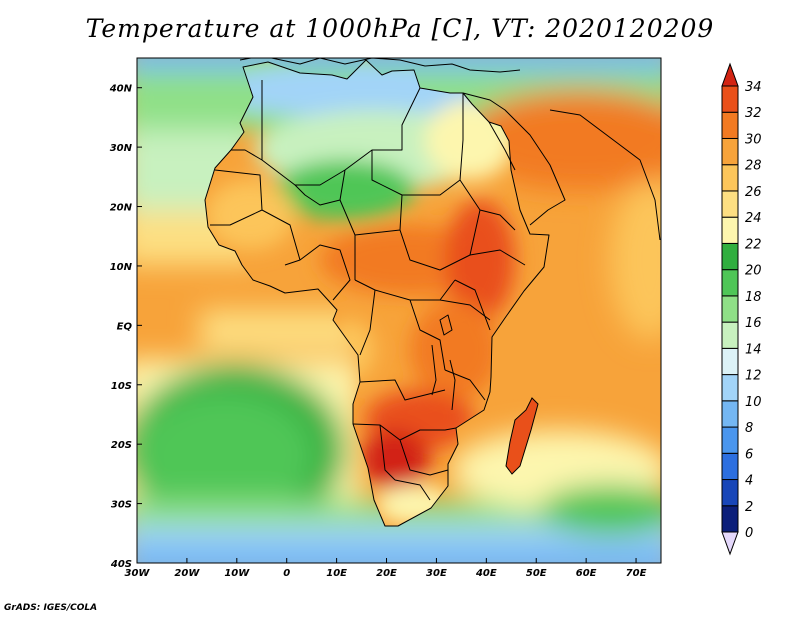 The image size is (800, 618). What do you see at coordinates (749, 533) in the screenshot?
I see `colorbar-label: 0` at bounding box center [749, 533].